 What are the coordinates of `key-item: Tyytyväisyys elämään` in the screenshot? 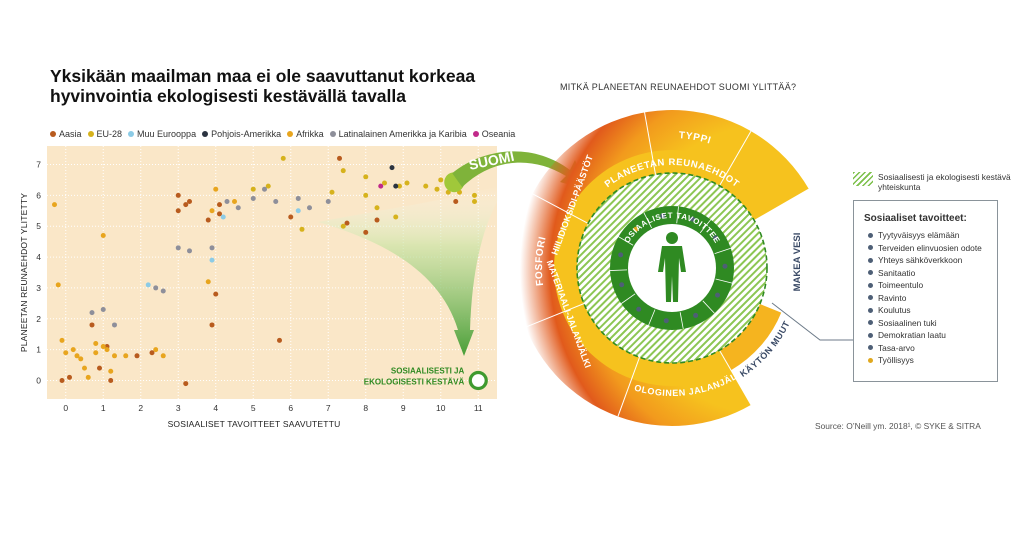 It's located at (932, 235).